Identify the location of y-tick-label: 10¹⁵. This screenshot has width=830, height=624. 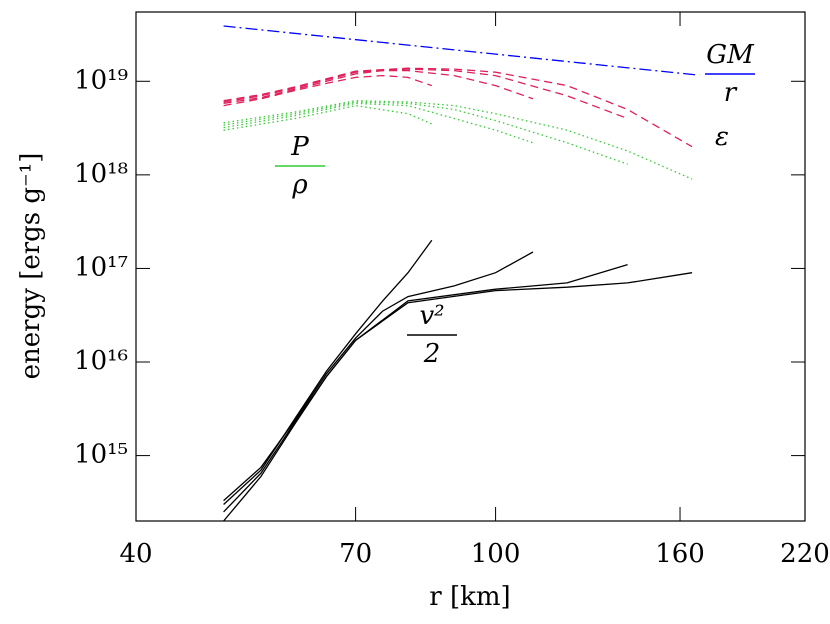
(101, 455).